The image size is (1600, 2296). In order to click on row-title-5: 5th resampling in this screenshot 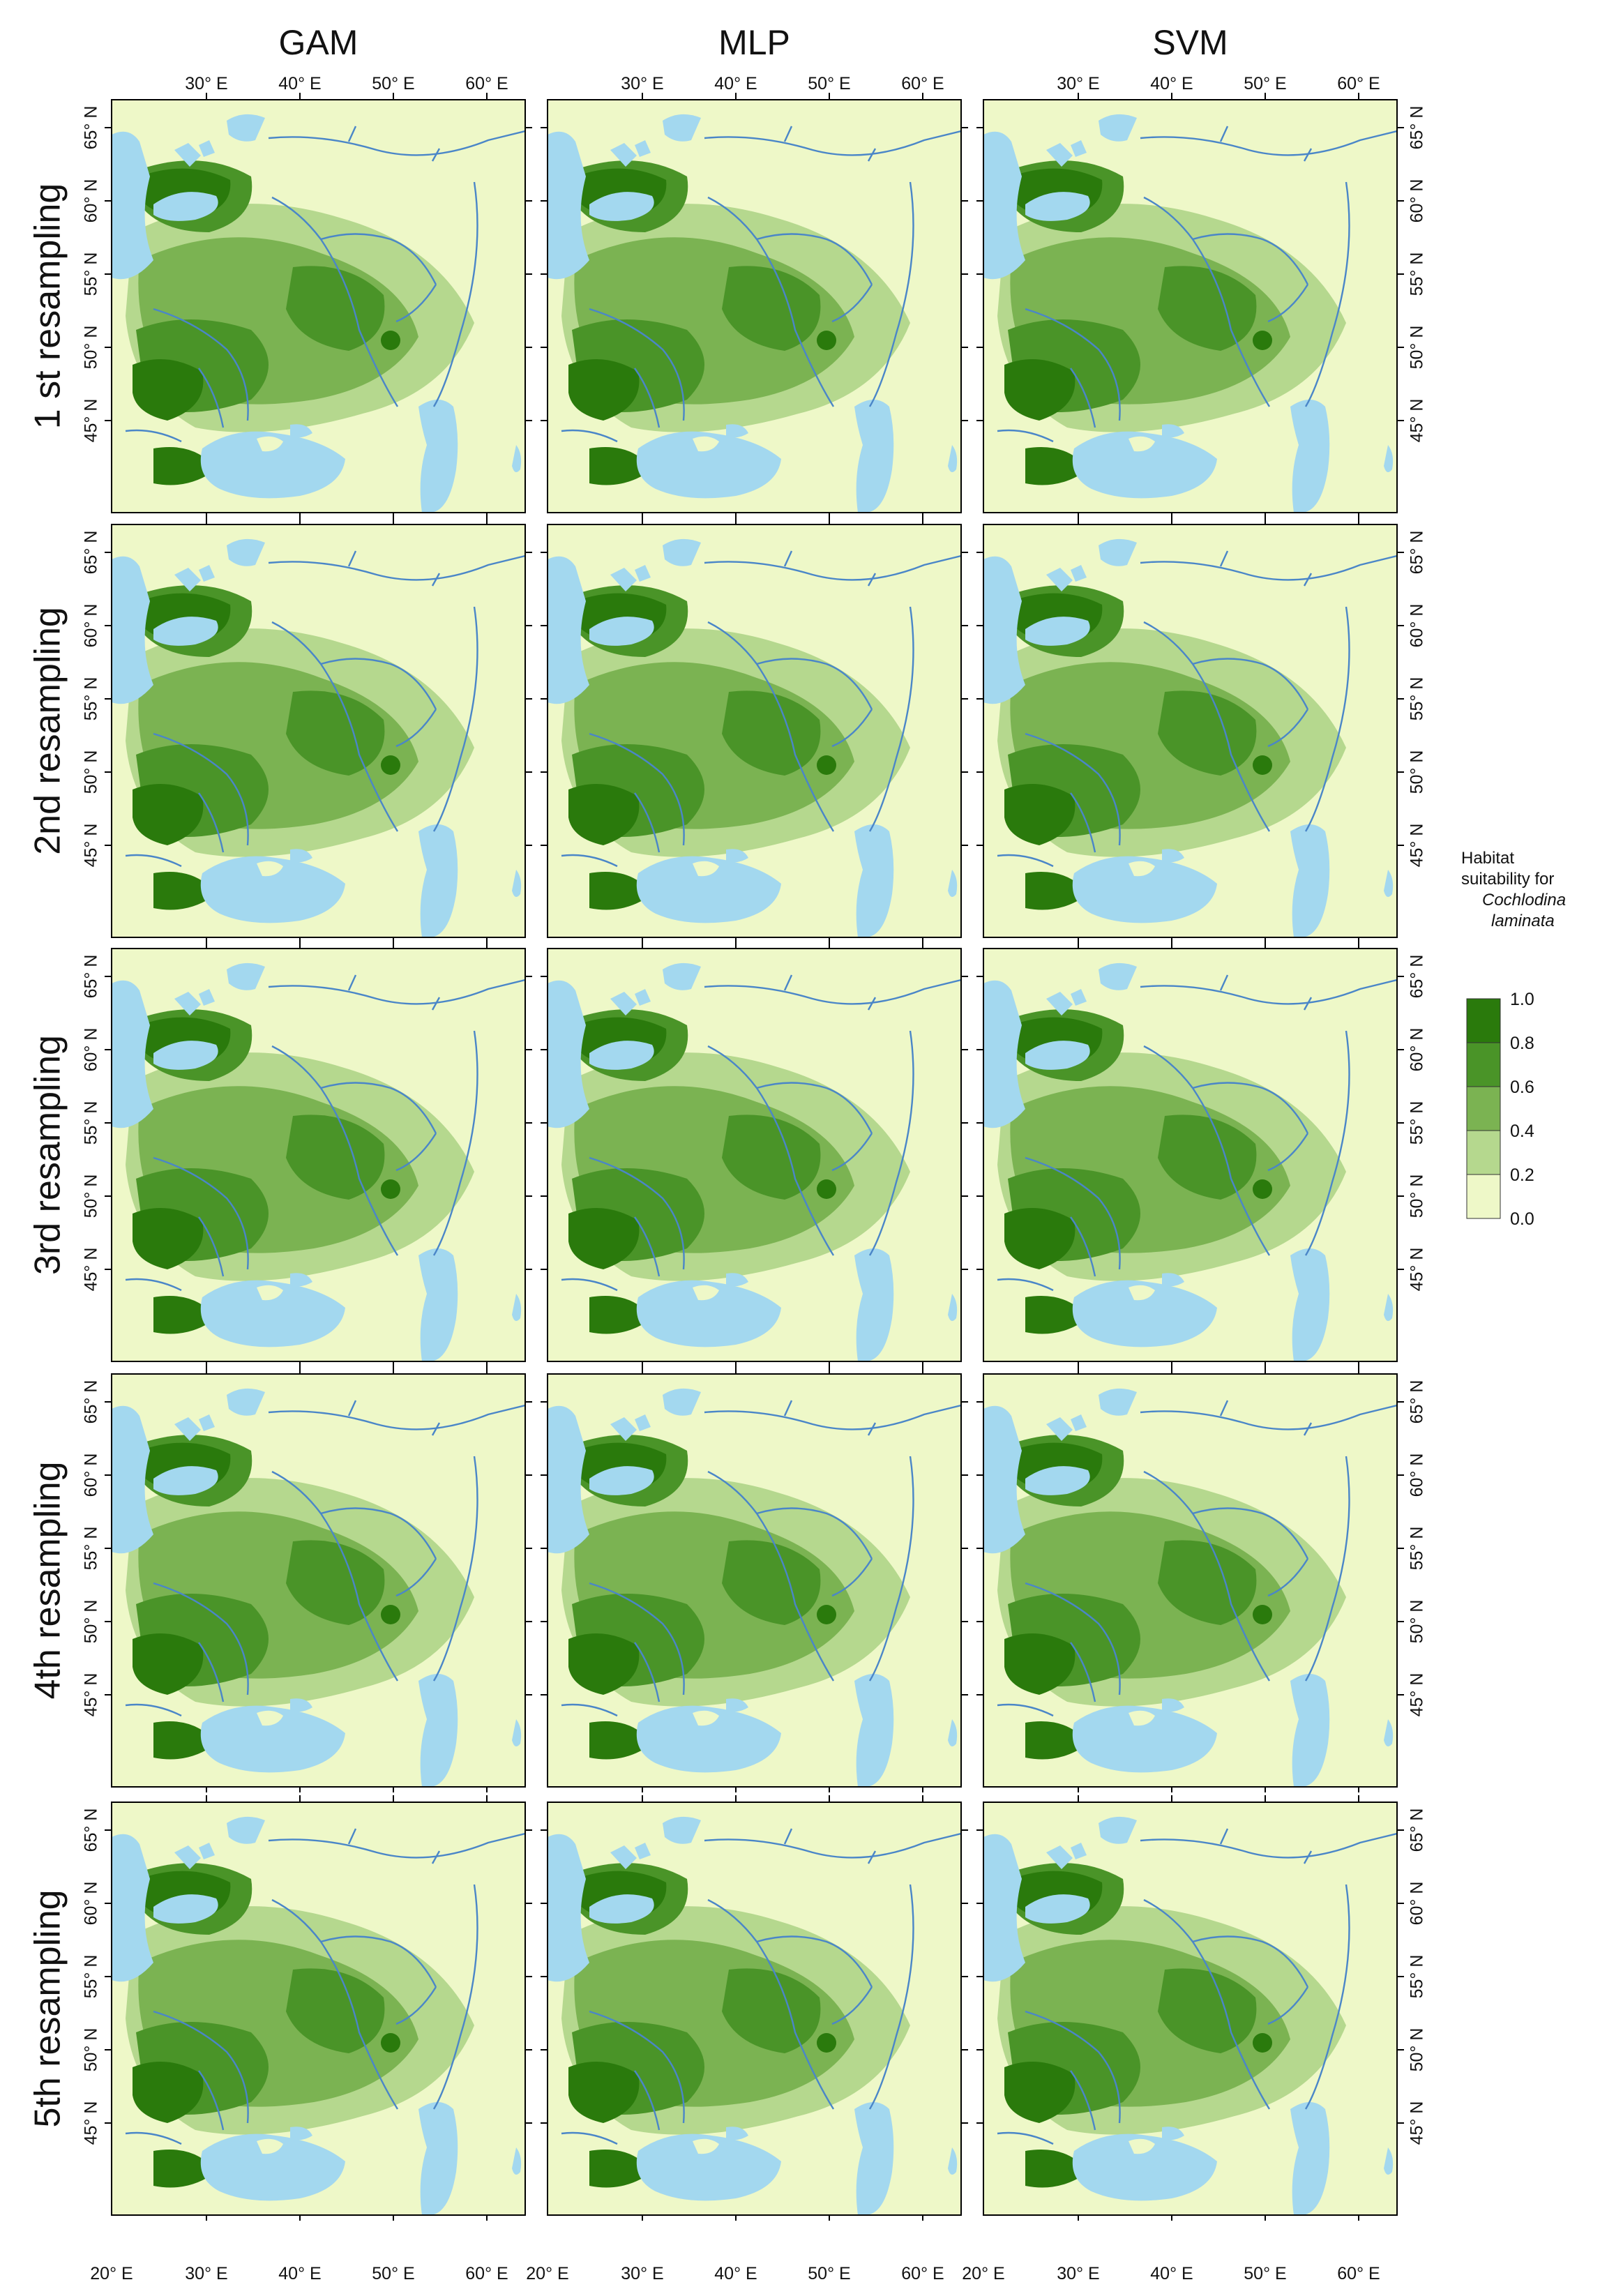, I will do `click(48, 2008)`.